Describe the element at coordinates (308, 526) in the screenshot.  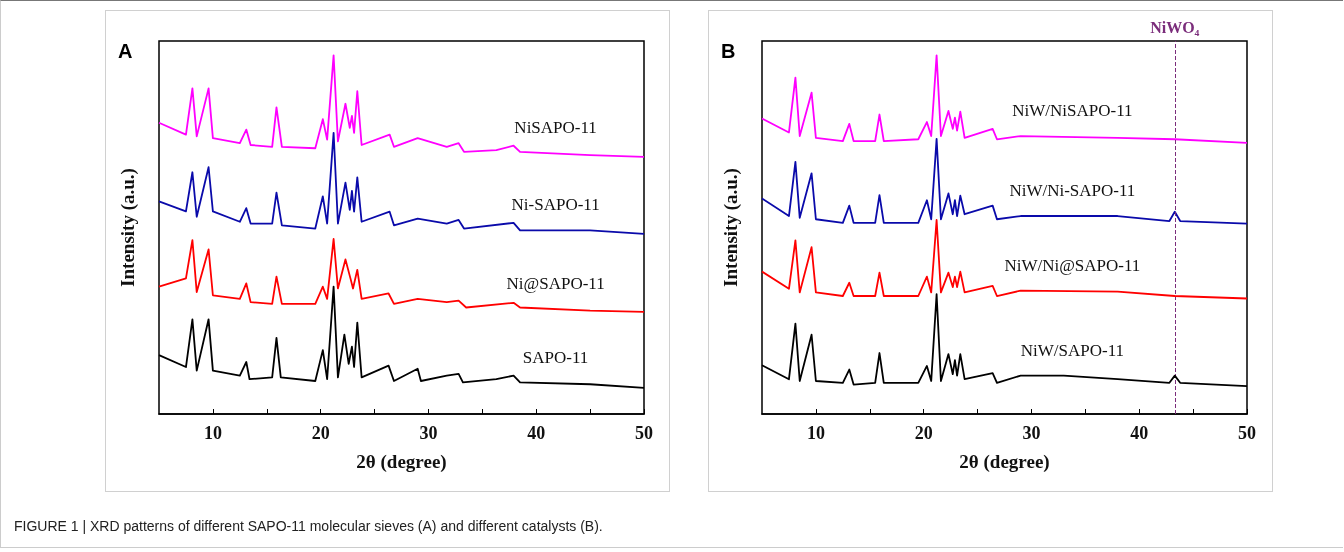
I see `caption: FIGURE 1 | XRD patterns of different SAPO-11 molecular sieves (A) and different catalysts (B).` at that location.